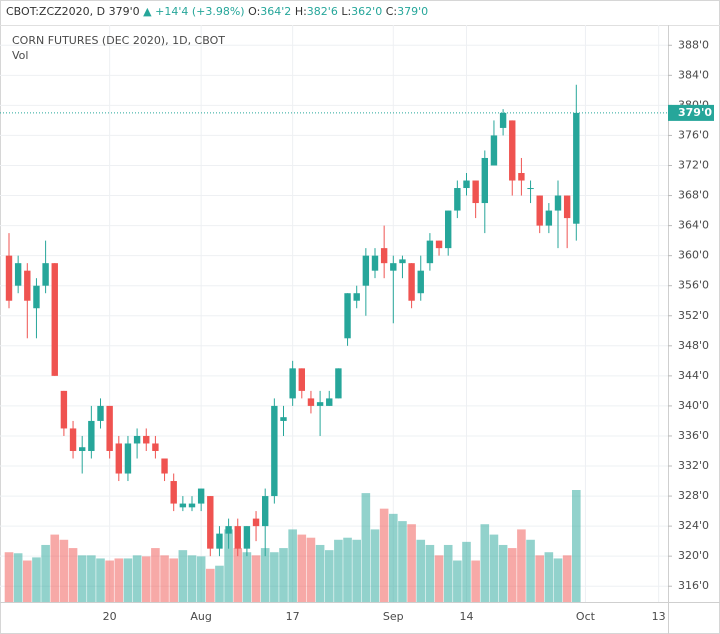 The height and width of the screenshot is (634, 720). I want to click on y-tick-label: 364'0, so click(693, 225).